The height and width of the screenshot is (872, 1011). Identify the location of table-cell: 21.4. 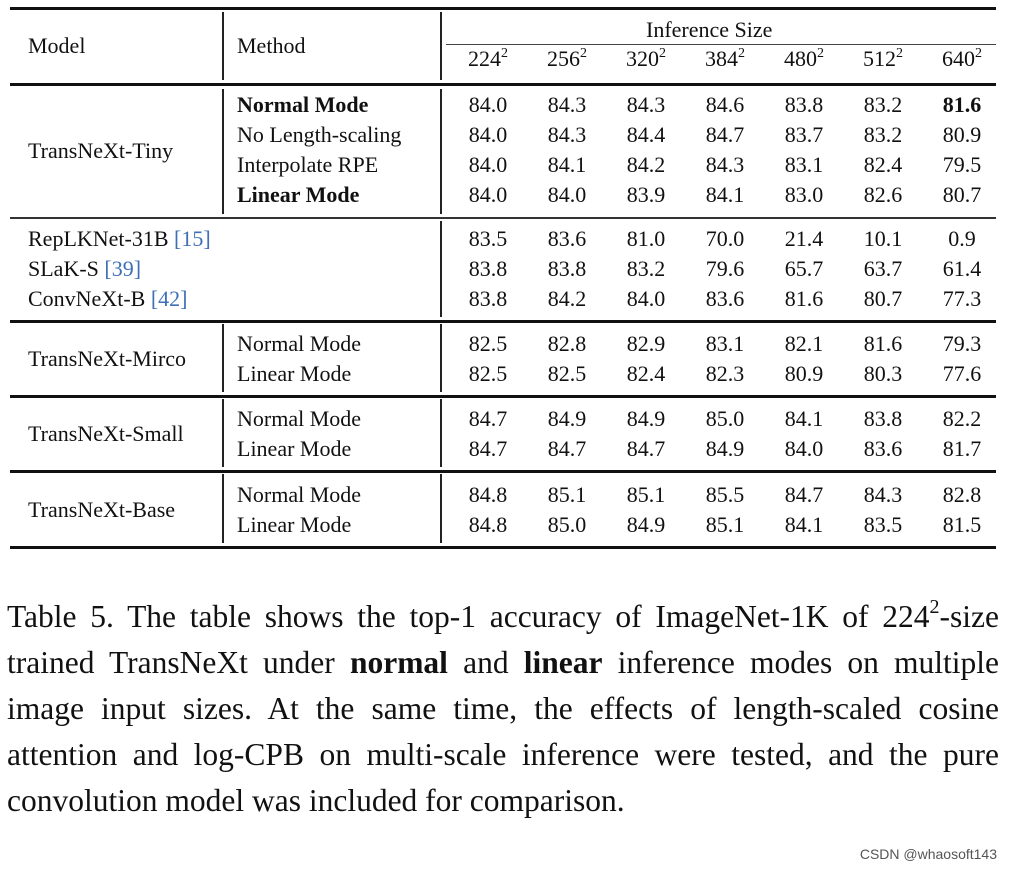
(804, 238).